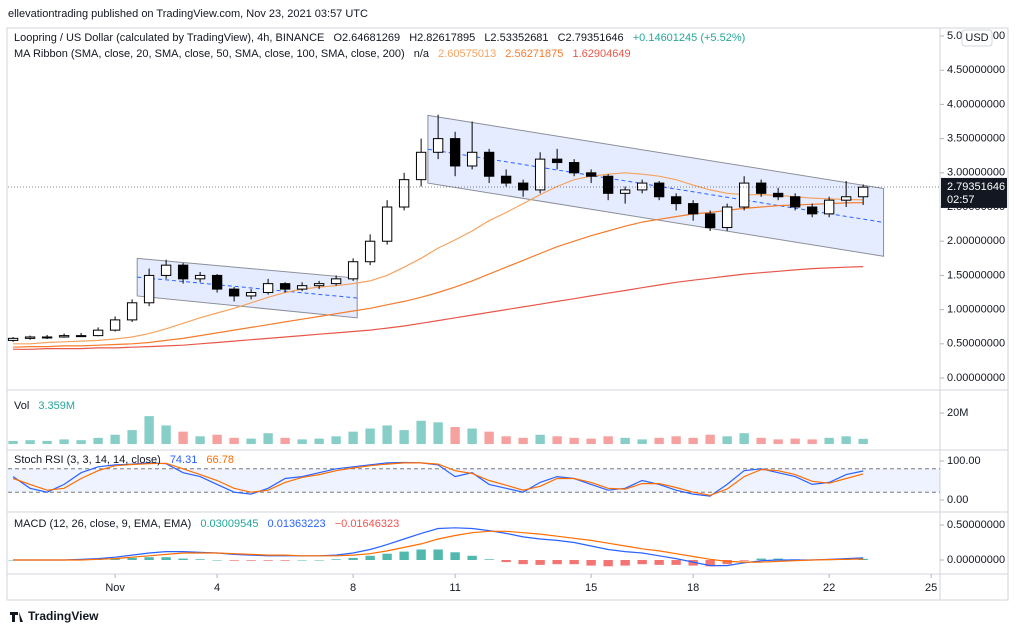 This screenshot has height=631, width=1024. I want to click on currency-button, so click(977, 38).